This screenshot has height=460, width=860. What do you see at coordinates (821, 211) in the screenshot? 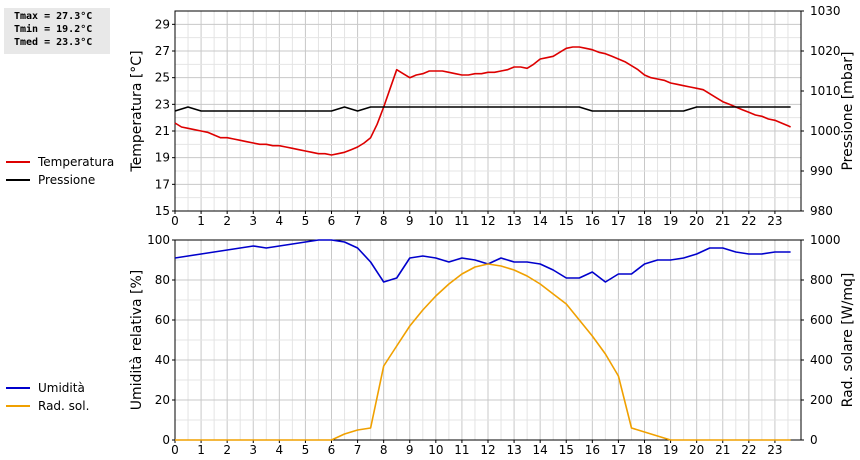
I see `y2-tick-label: 980` at bounding box center [821, 211].